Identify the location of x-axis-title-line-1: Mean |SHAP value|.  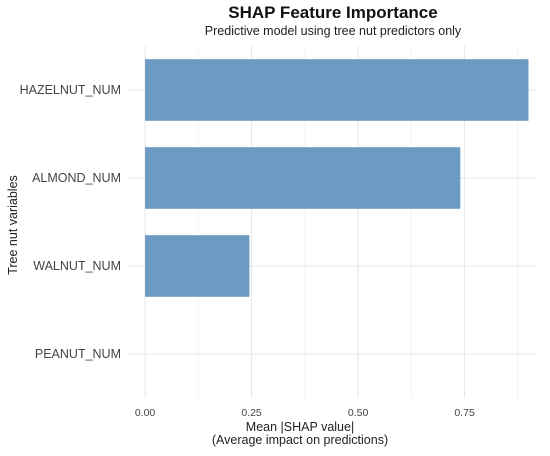
(300, 427).